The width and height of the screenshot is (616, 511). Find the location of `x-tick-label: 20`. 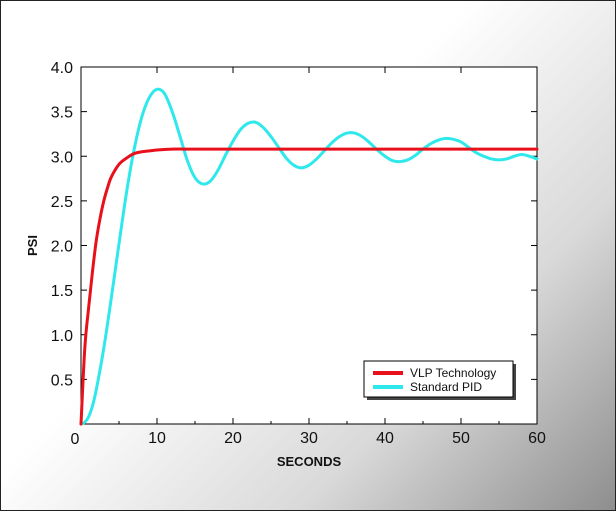

x-tick-label: 20 is located at coordinates (233, 438).